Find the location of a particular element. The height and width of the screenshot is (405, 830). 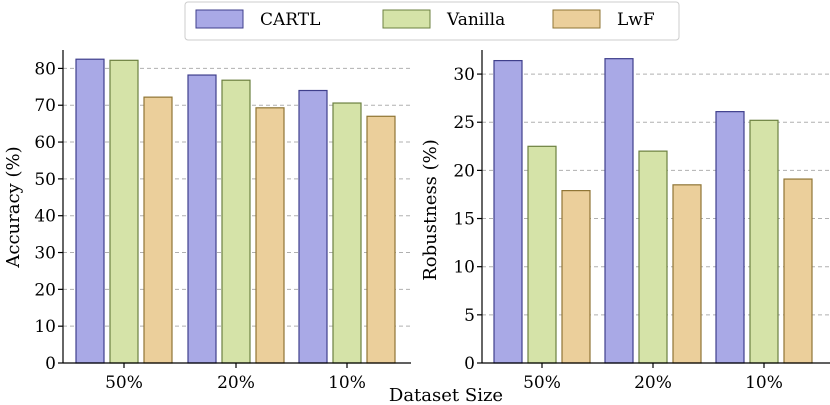

robustness-bar-cartl-20pct is located at coordinates (619, 211).